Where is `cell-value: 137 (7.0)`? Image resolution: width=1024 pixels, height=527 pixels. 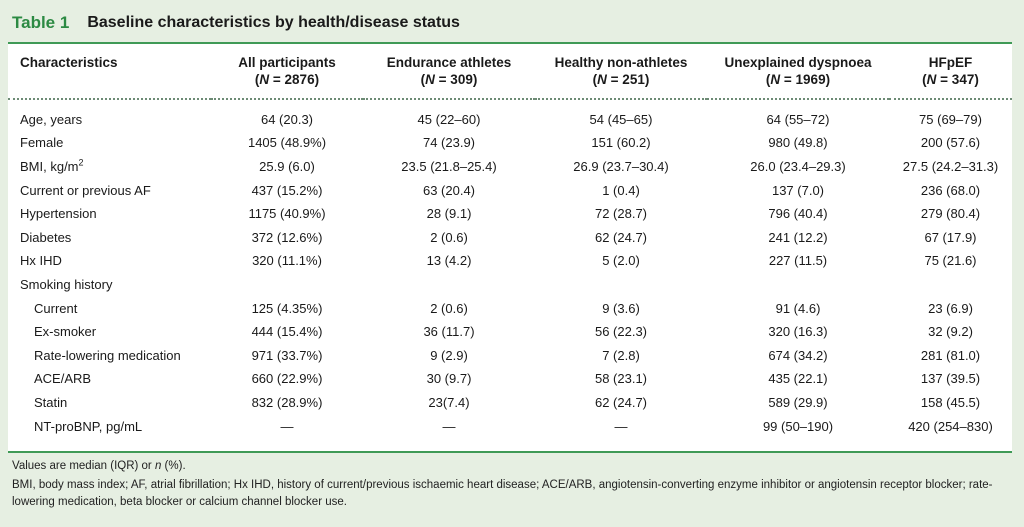
cell-value: 137 (7.0) is located at coordinates (798, 190).